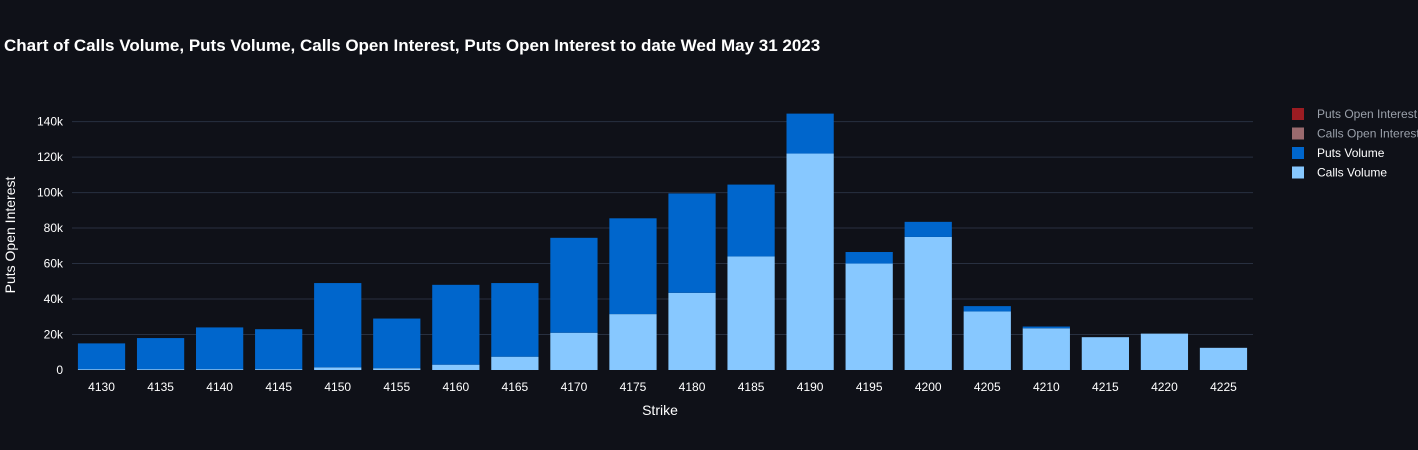 Image resolution: width=1418 pixels, height=450 pixels. What do you see at coordinates (50, 122) in the screenshot?
I see `y-tick-label: 140k` at bounding box center [50, 122].